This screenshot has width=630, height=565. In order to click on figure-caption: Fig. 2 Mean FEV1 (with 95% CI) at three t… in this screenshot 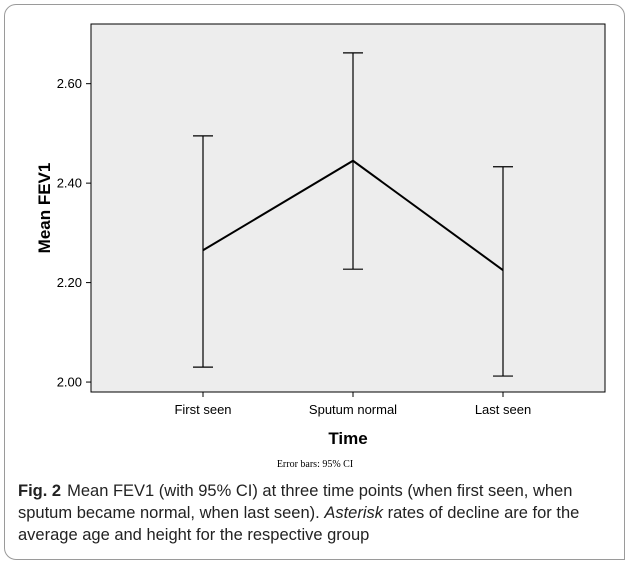, I will do `click(318, 513)`.